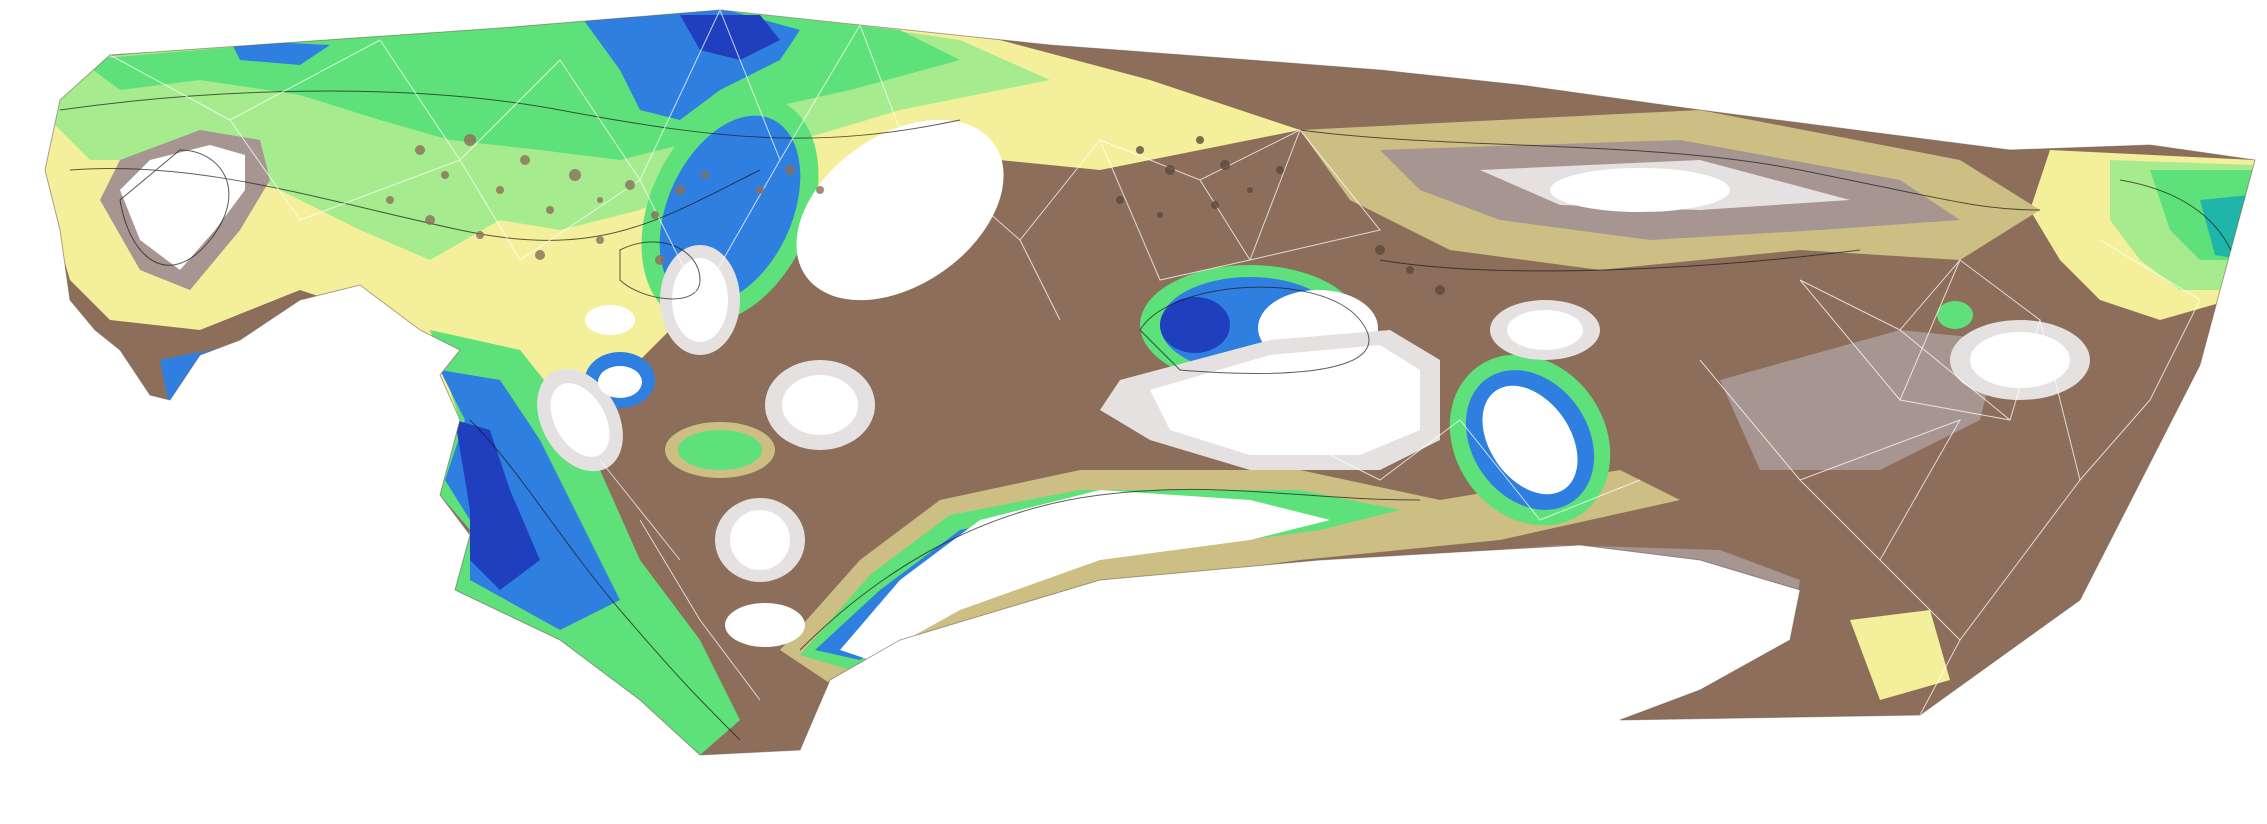 The height and width of the screenshot is (824, 2267). I want to click on green-zone-east, so click(2096, 239).